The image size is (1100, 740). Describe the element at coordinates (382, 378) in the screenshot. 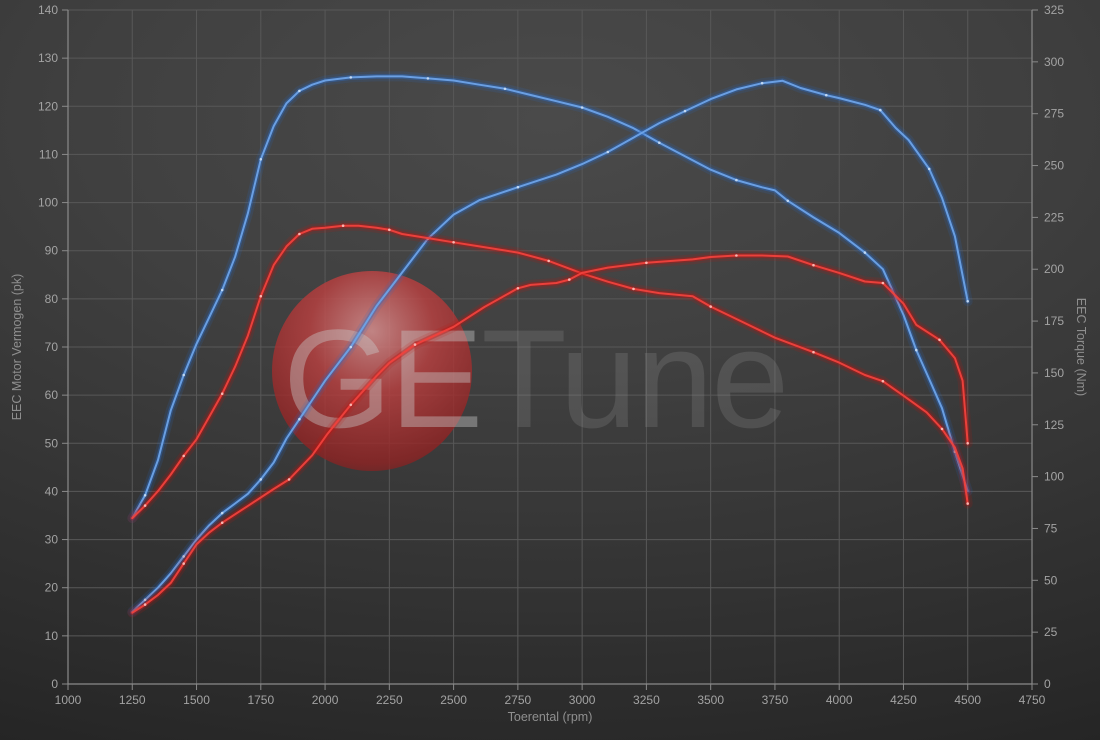

I see `watermark-text-primary: GE` at that location.